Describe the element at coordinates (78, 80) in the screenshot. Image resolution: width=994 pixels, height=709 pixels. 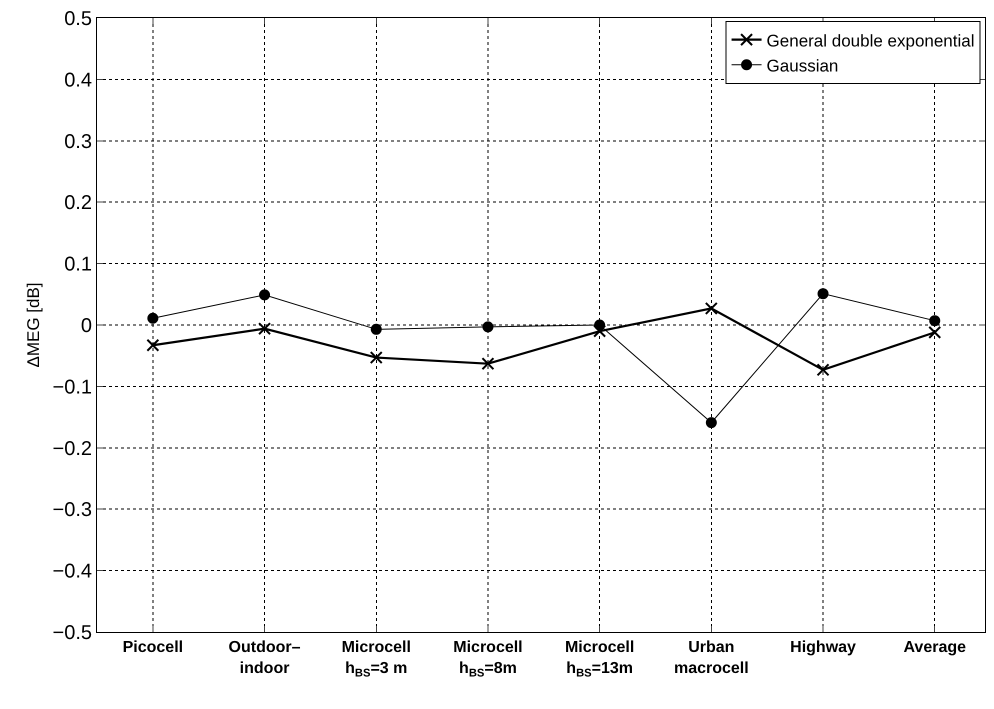
I see `y-tick-label: 0.4` at that location.